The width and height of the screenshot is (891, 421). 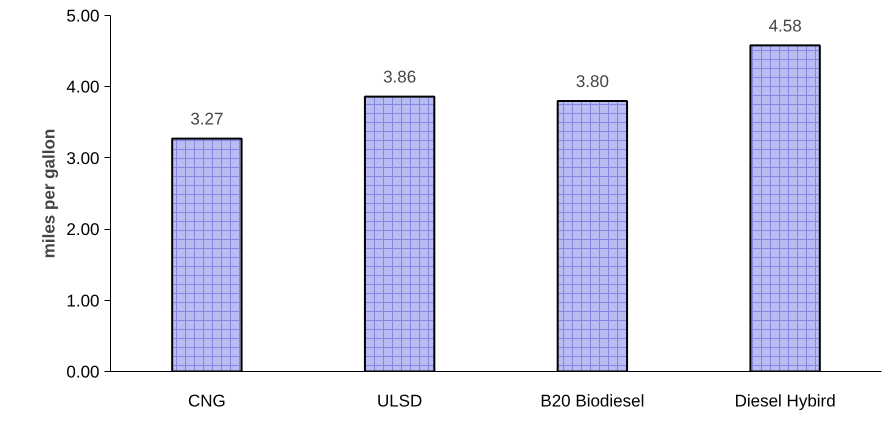 I want to click on y-tick-label: 3.00, so click(x=83, y=158).